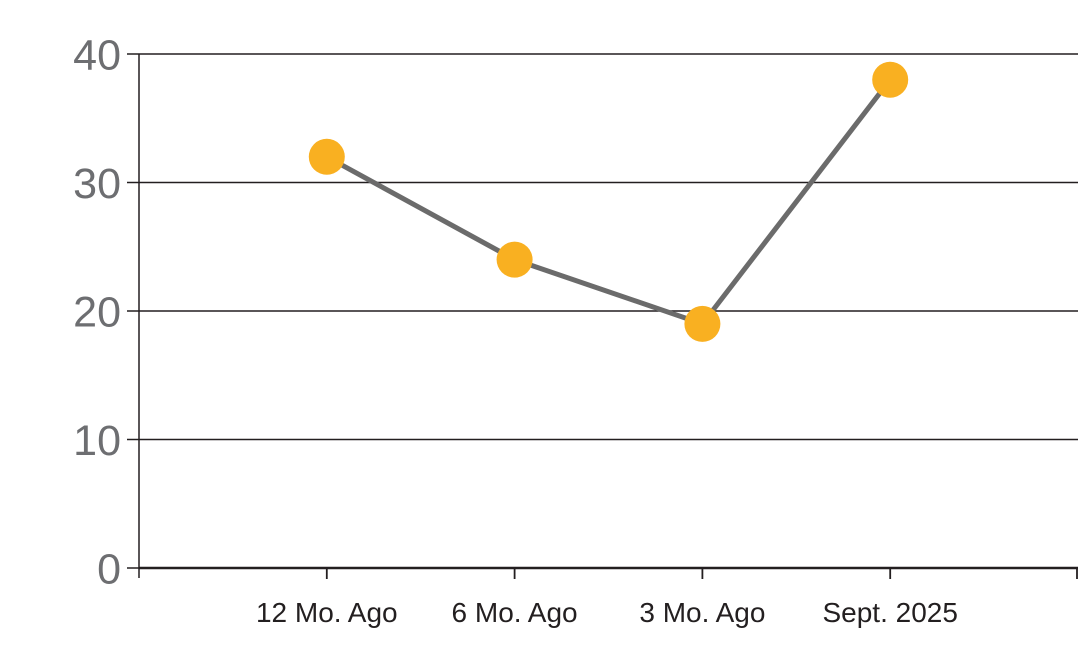  I want to click on y-axis-tick-label: 40, so click(97, 56).